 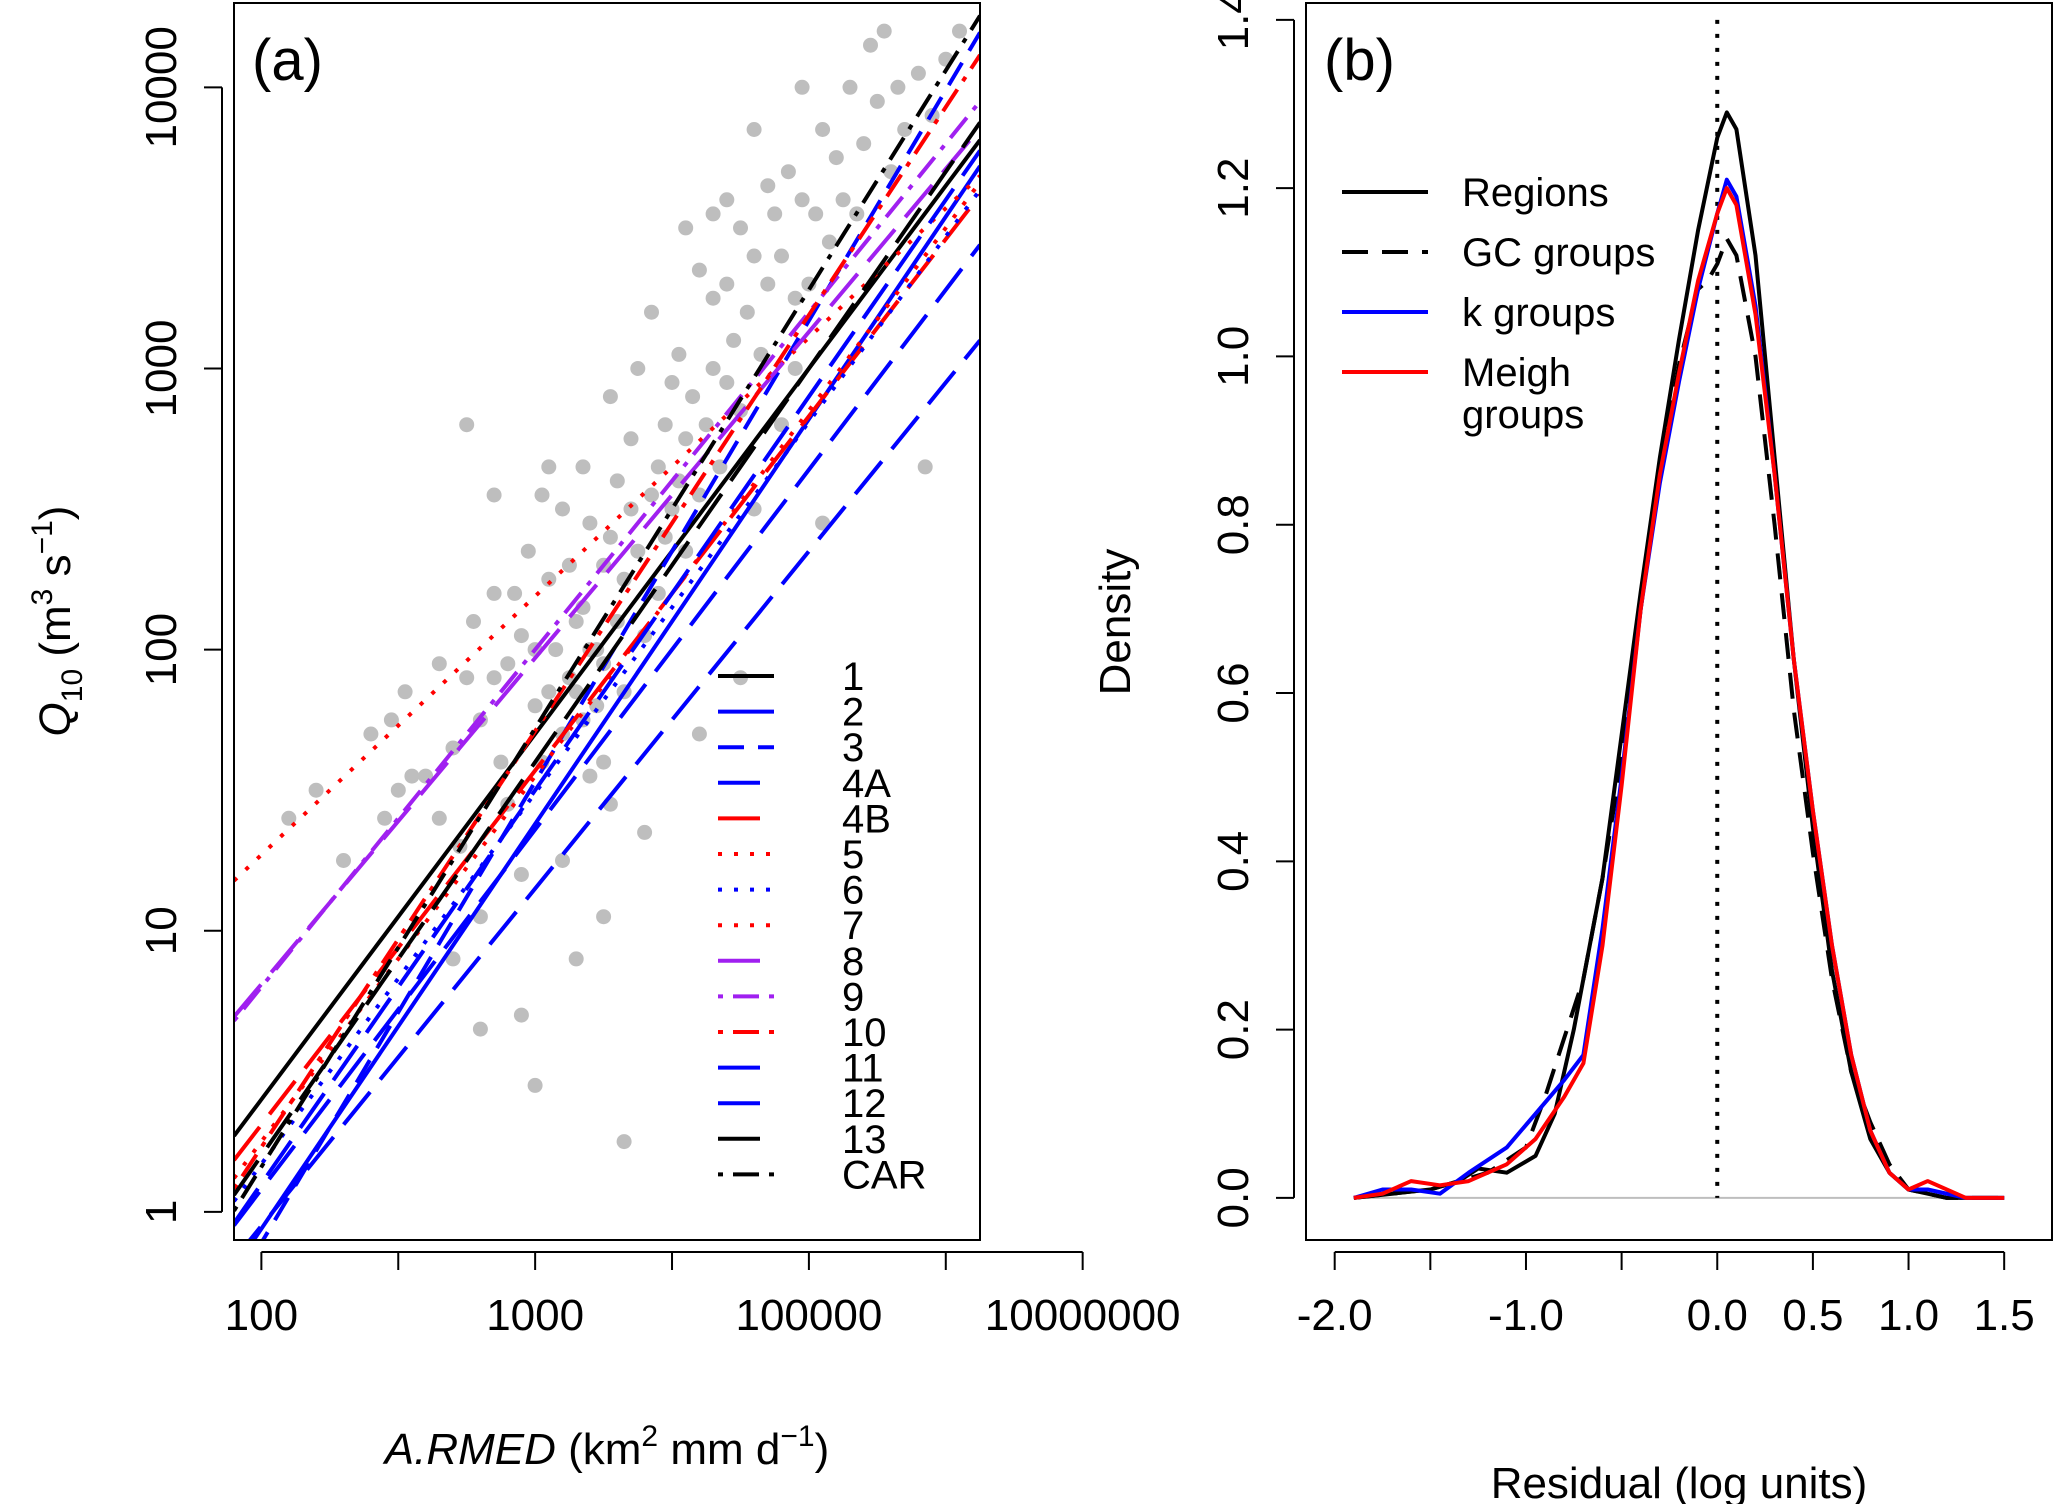 What do you see at coordinates (1233, 692) in the screenshot?
I see `y-tick-label: 0.6` at bounding box center [1233, 692].